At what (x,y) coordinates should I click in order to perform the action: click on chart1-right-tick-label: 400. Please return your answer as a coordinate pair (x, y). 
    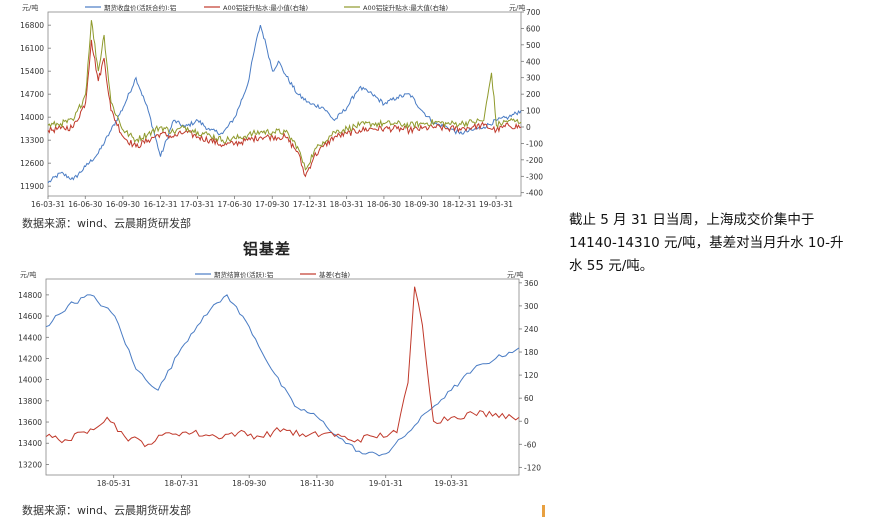
    Looking at the image, I should click on (533, 61).